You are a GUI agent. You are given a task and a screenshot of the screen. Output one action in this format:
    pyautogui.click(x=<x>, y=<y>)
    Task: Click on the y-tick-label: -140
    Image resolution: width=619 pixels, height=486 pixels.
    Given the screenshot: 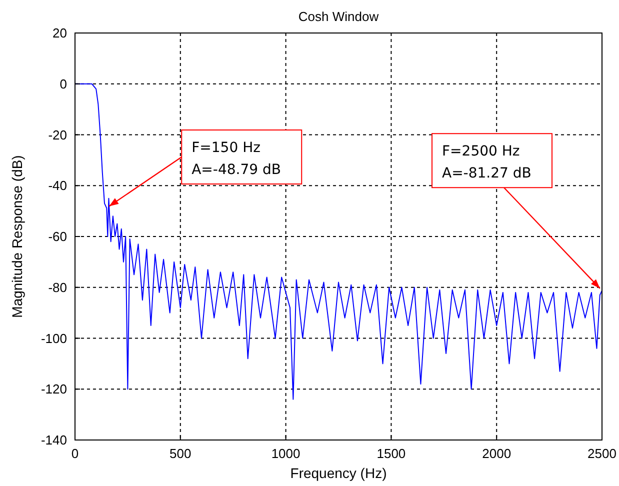 What is the action you would take?
    pyautogui.click(x=53, y=440)
    